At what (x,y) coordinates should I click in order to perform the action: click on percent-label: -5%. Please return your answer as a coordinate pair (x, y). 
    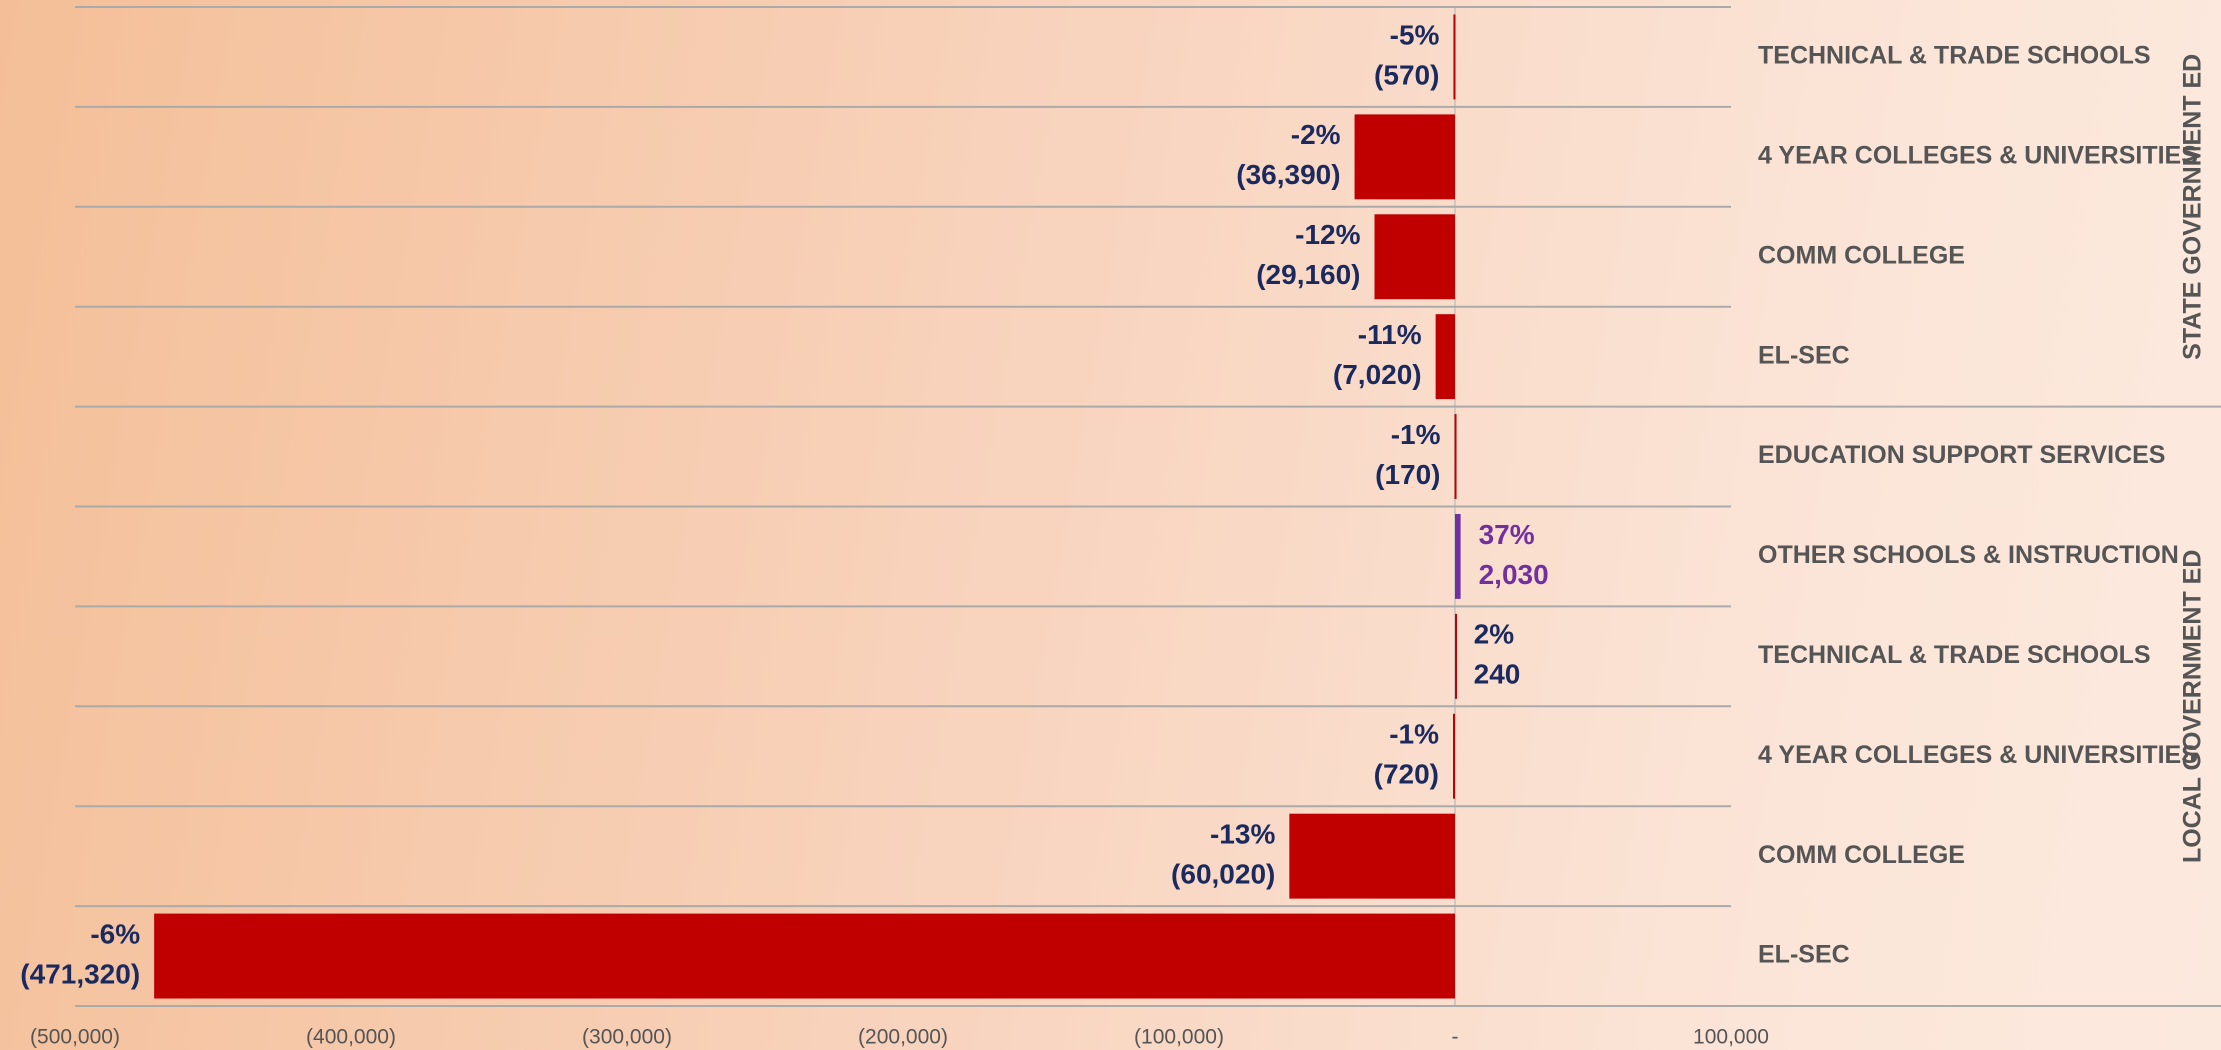
    Looking at the image, I should click on (1415, 34).